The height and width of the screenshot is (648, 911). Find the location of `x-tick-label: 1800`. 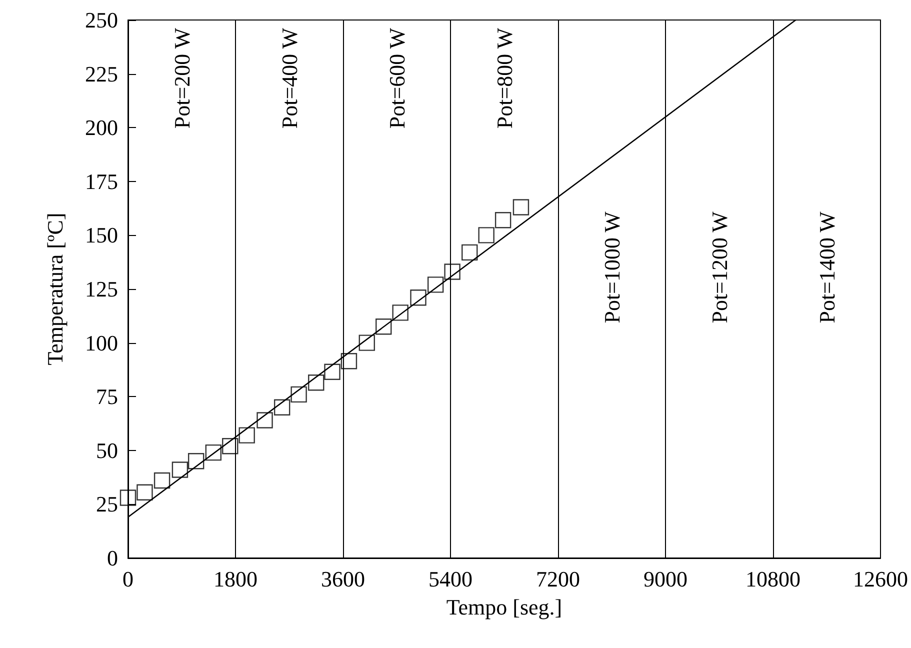

x-tick-label: 1800 is located at coordinates (236, 579).